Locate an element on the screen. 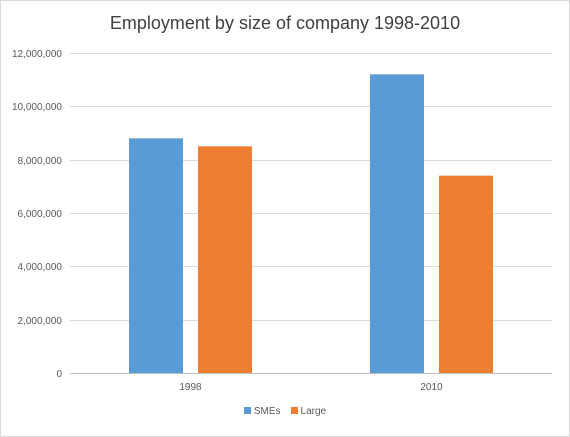 The height and width of the screenshot is (437, 570). y-tick-label: 10,000,000 is located at coordinates (37, 107).